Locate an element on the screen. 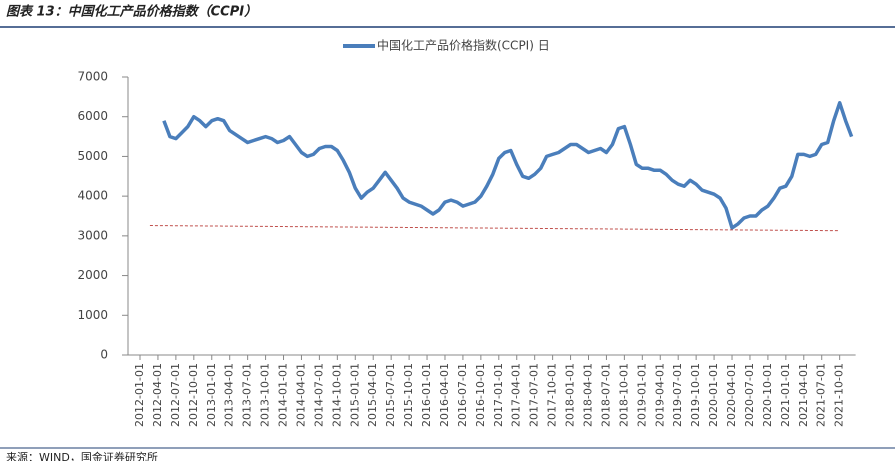 Image resolution: width=895 pixels, height=465 pixels. x-tick-label: 2015-04-01 is located at coordinates (372, 395).